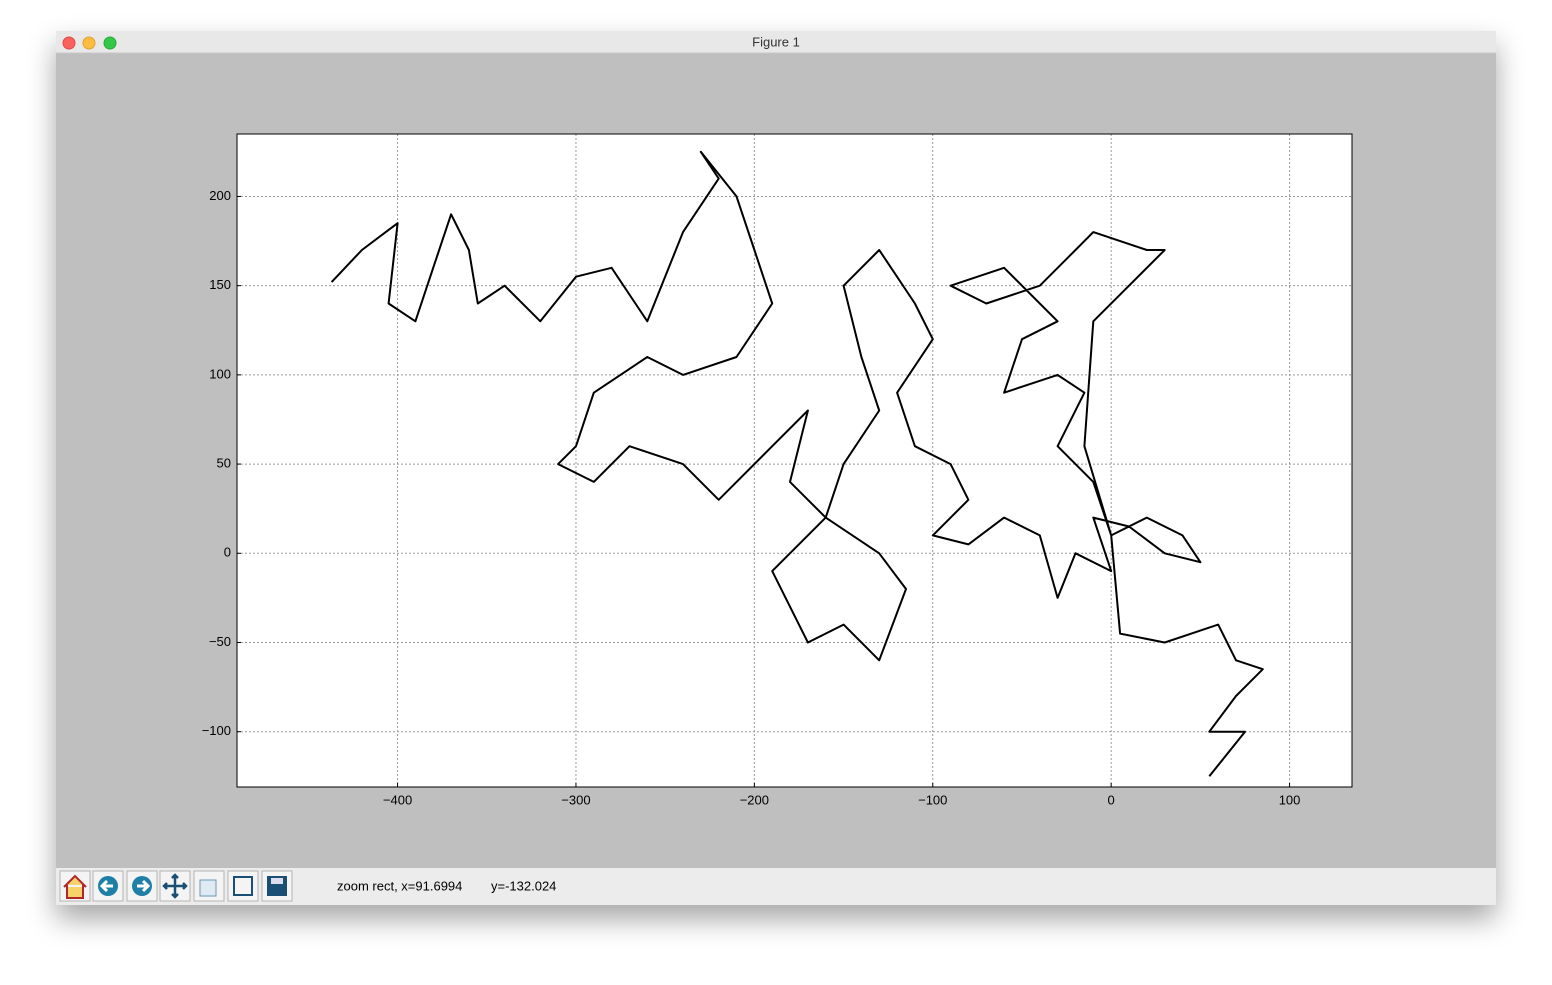 This screenshot has height=985, width=1552. I want to click on x-tick-label: 100, so click(1290, 799).